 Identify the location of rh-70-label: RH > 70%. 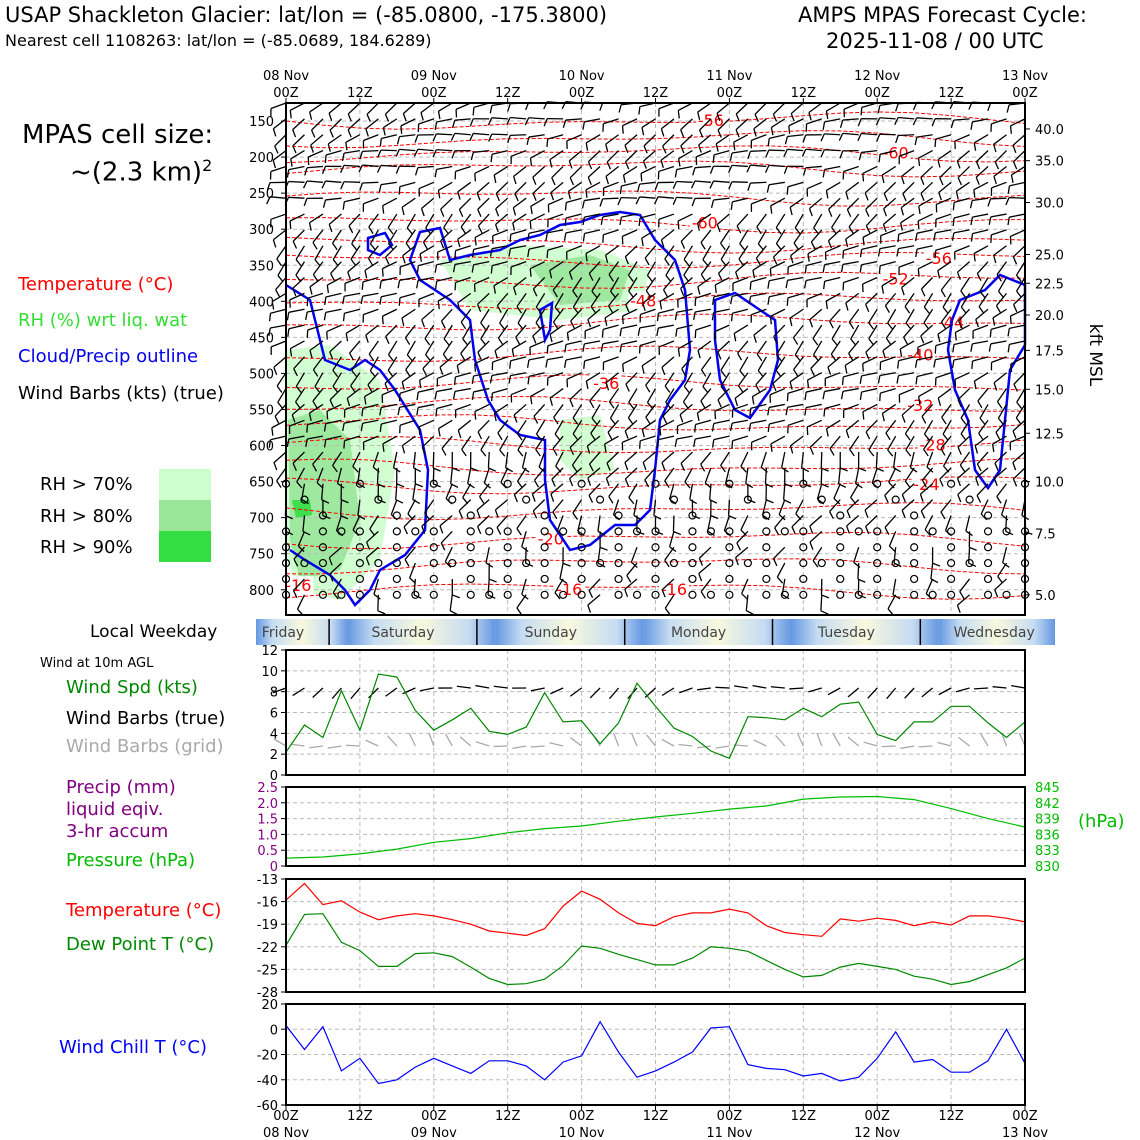
(86, 484).